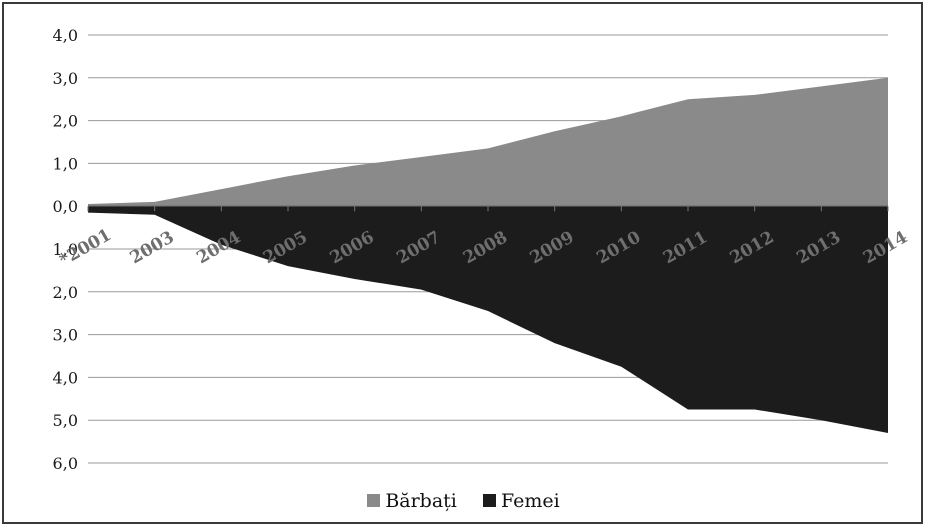 This screenshot has height=528, width=927. What do you see at coordinates (421, 501) in the screenshot?
I see `legend-label-barbati: Bărbați` at bounding box center [421, 501].